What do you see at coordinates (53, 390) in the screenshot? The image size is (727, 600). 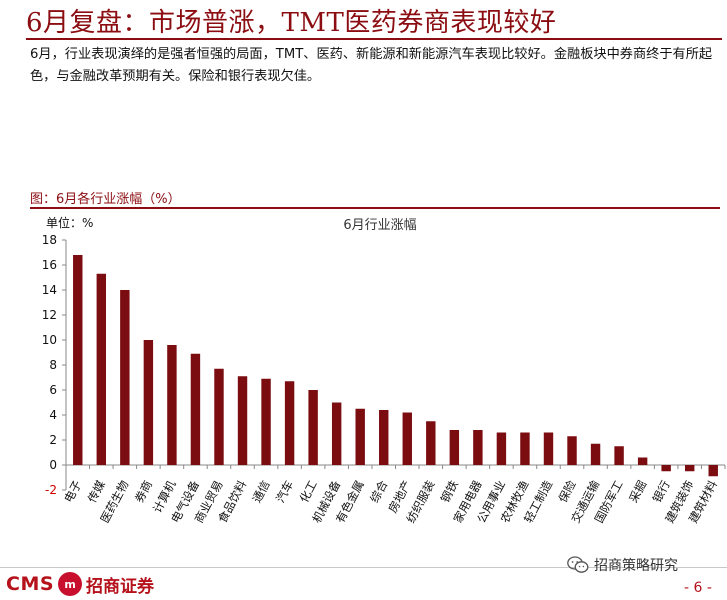 I see `y-tick-label: 6` at bounding box center [53, 390].